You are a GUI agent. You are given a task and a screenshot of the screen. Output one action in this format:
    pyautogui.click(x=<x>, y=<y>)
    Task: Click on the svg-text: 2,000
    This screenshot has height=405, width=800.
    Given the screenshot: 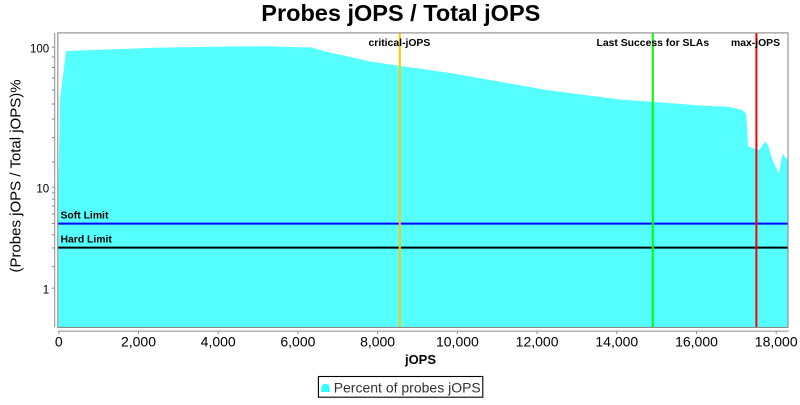 What is the action you would take?
    pyautogui.click(x=138, y=341)
    